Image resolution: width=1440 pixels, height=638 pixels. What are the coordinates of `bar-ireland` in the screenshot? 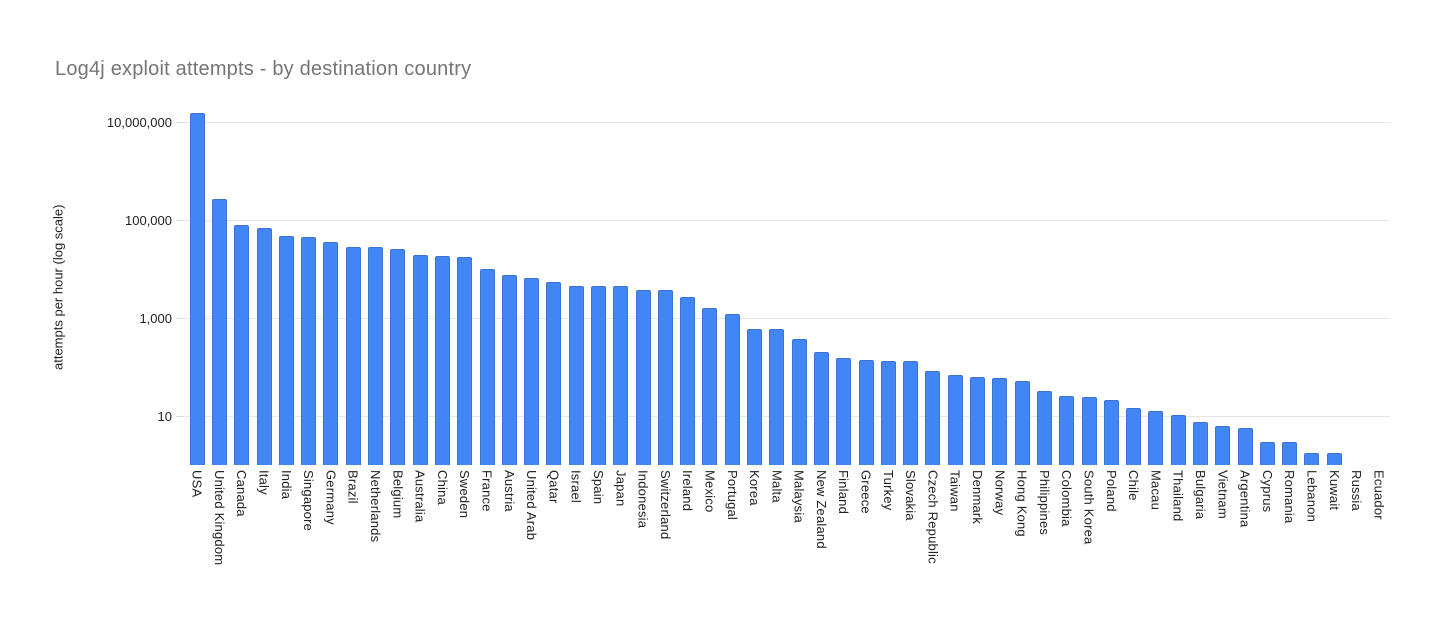 It's located at (688, 380).